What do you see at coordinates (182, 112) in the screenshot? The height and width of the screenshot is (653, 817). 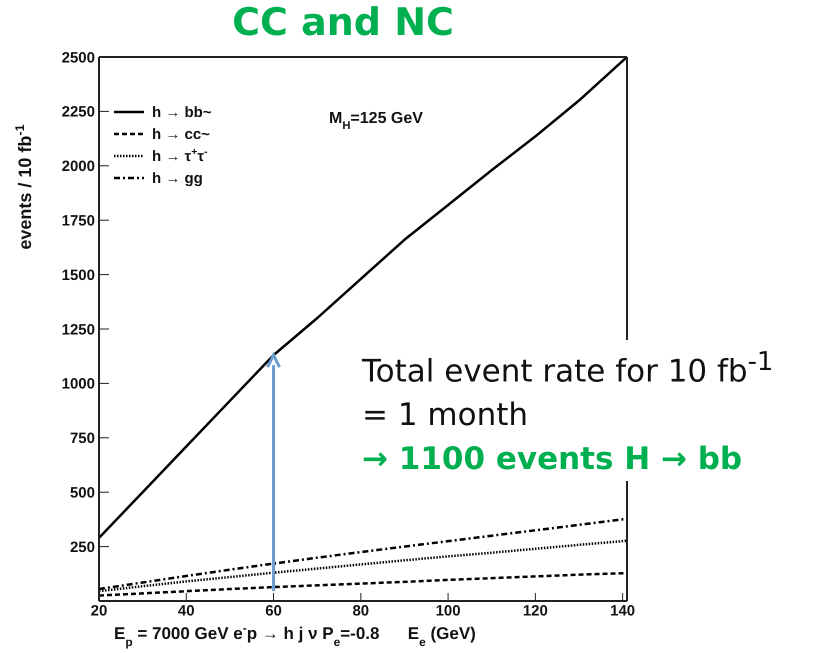 I see `legend-label: h → bb~` at bounding box center [182, 112].